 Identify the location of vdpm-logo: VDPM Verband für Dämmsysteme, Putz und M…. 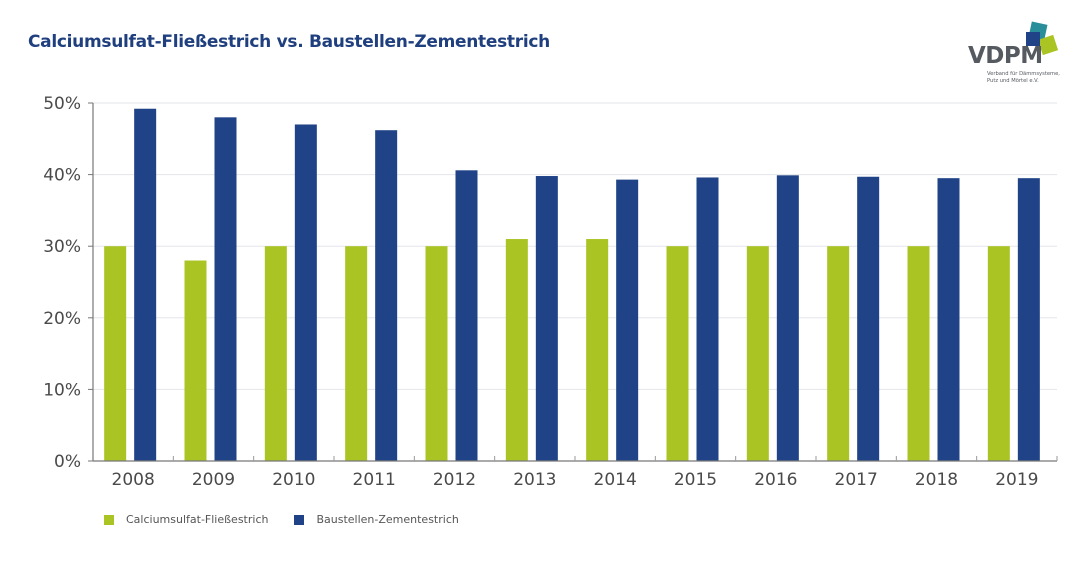
(1017, 55).